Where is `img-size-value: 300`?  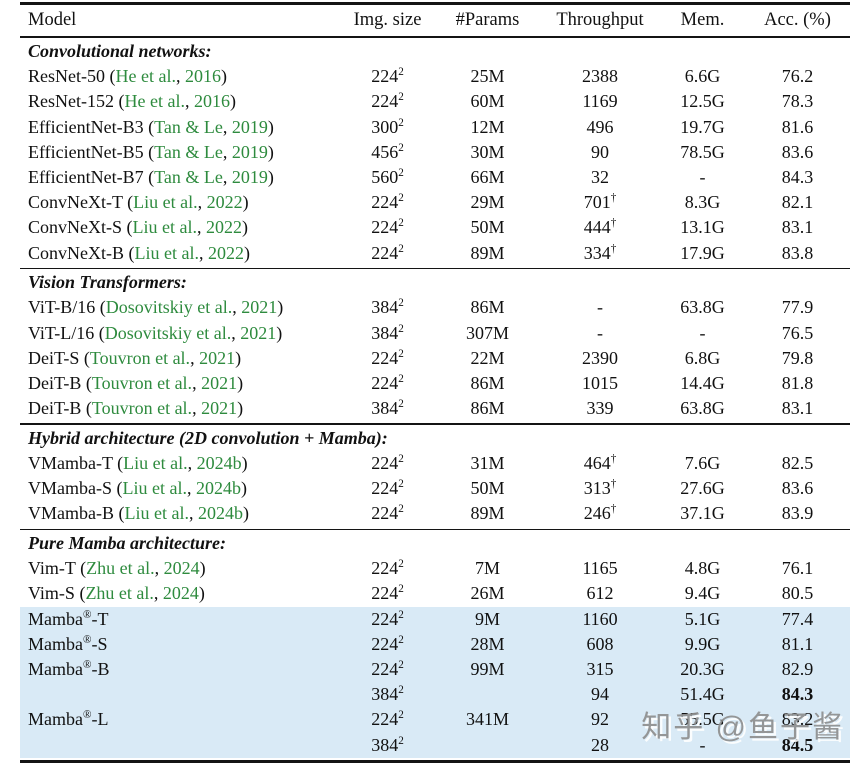 img-size-value: 300 is located at coordinates (385, 126).